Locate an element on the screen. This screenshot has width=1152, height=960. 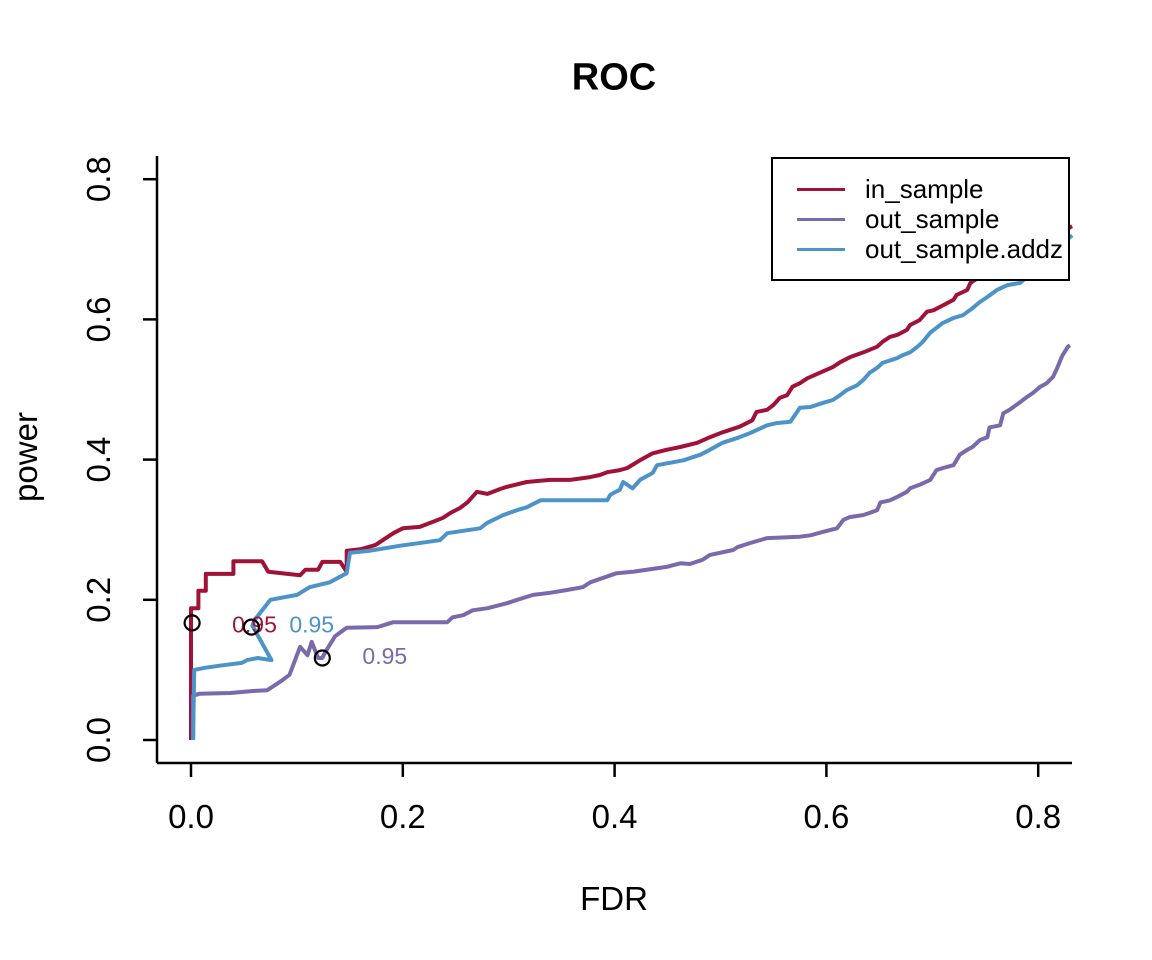
y-axis-tick-label: 0.2 is located at coordinates (98, 600).